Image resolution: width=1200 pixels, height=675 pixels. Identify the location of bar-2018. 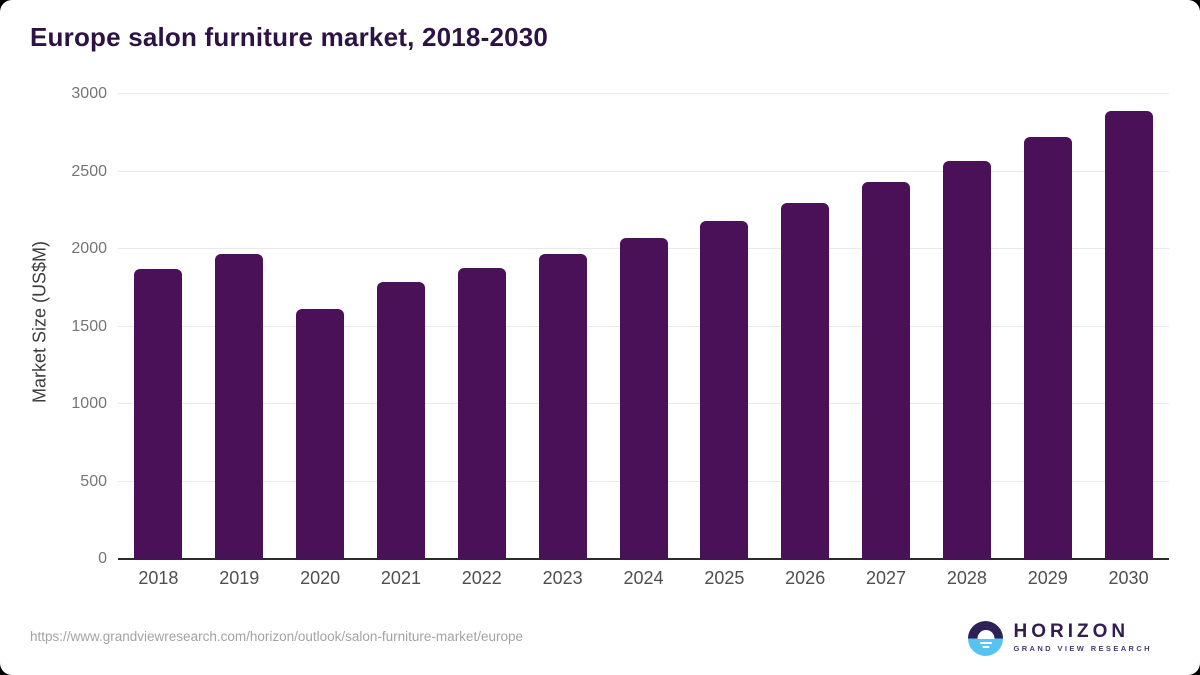
(158, 414).